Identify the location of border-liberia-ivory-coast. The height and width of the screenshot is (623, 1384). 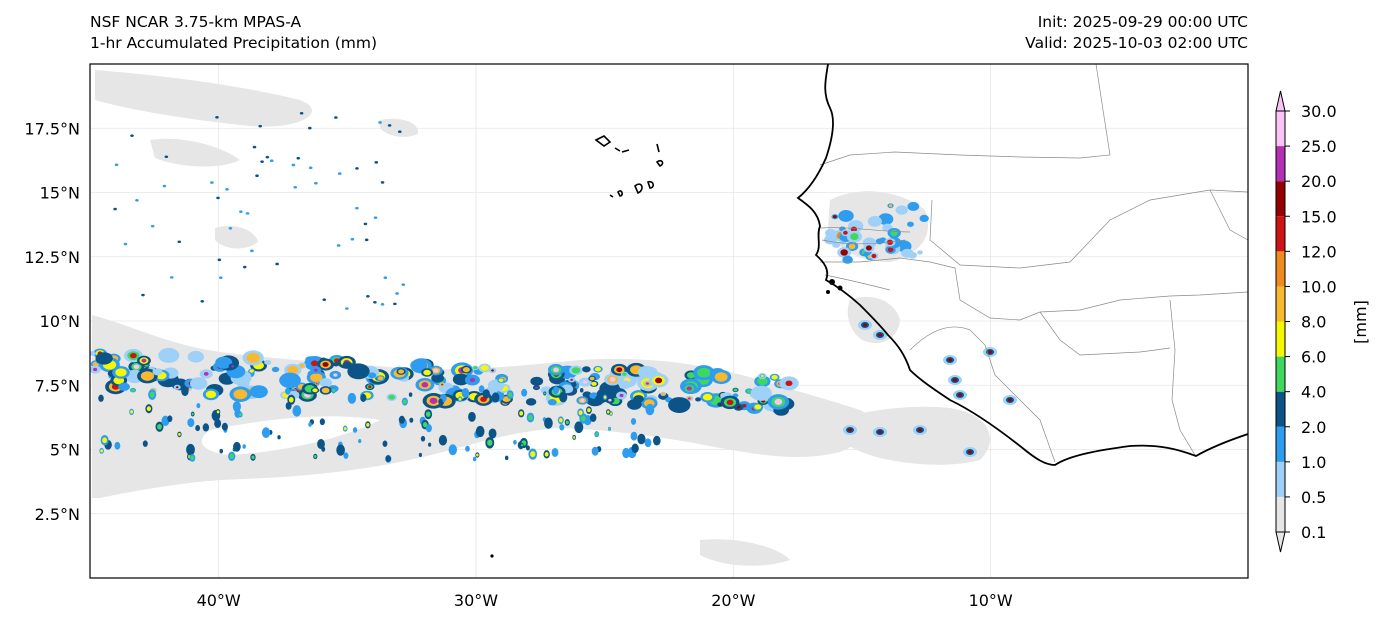
(1020, 403).